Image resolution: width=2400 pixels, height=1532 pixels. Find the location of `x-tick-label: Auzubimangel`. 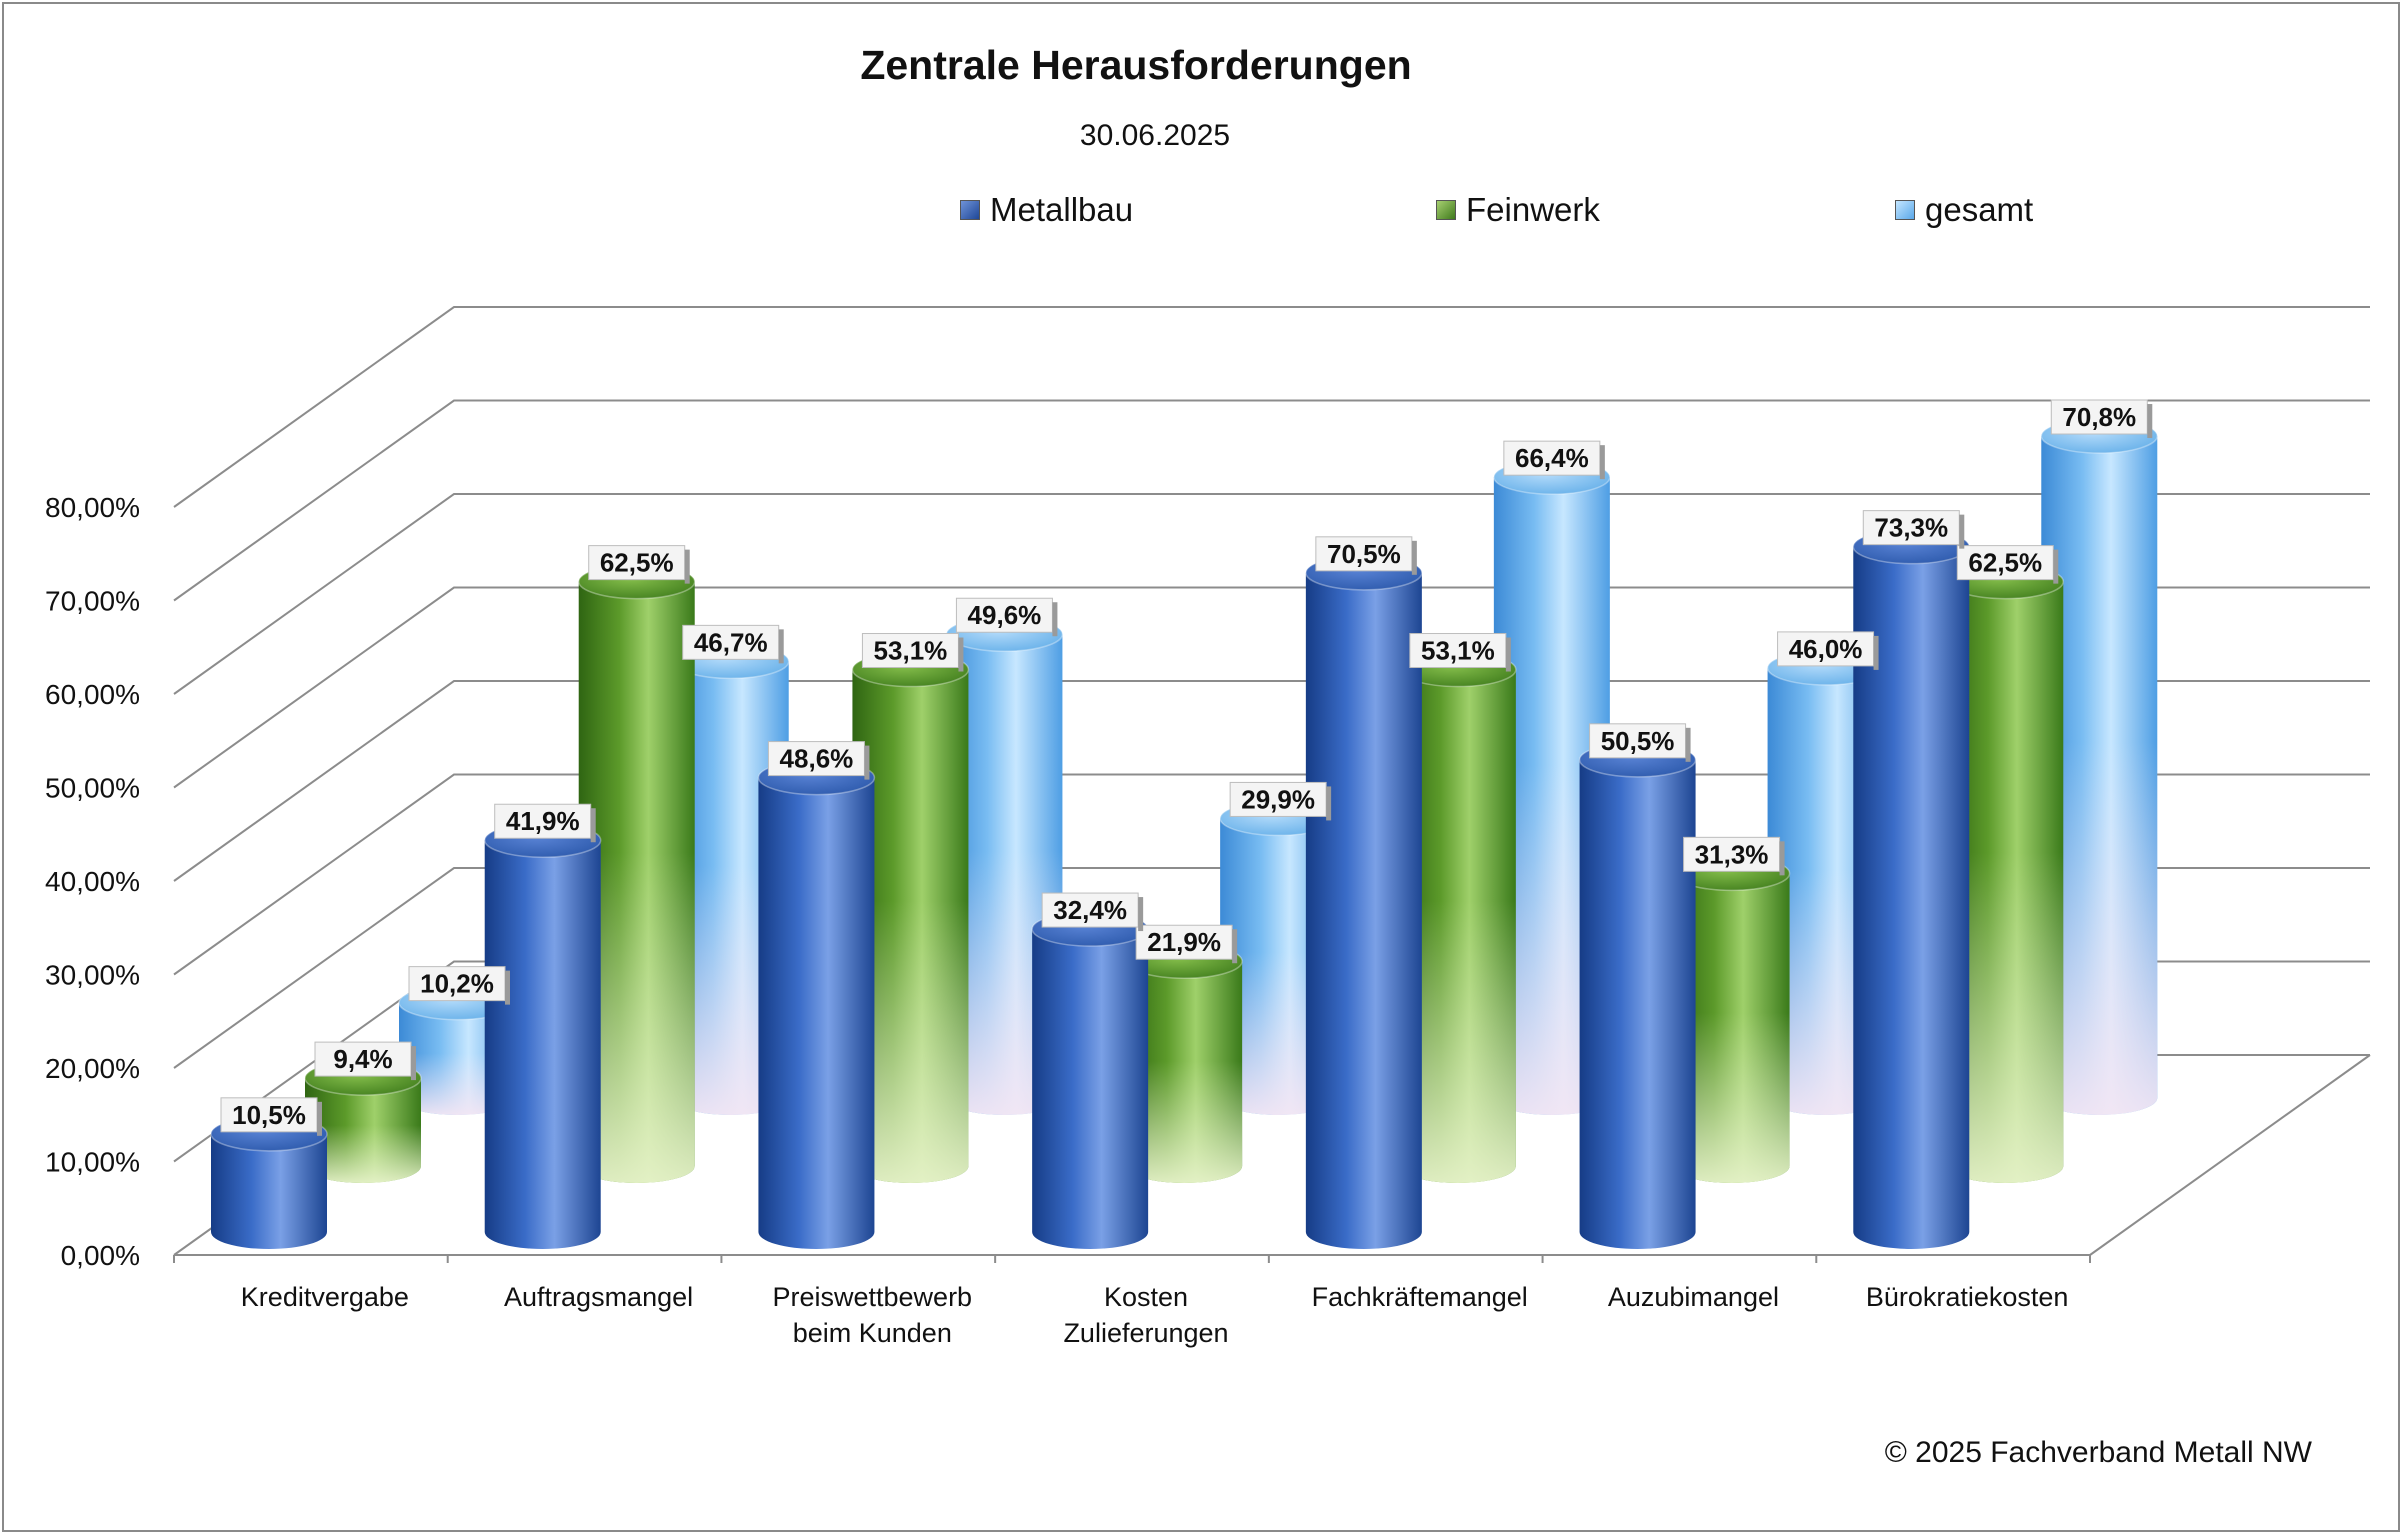

x-tick-label: Auzubimangel is located at coordinates (1693, 1297).